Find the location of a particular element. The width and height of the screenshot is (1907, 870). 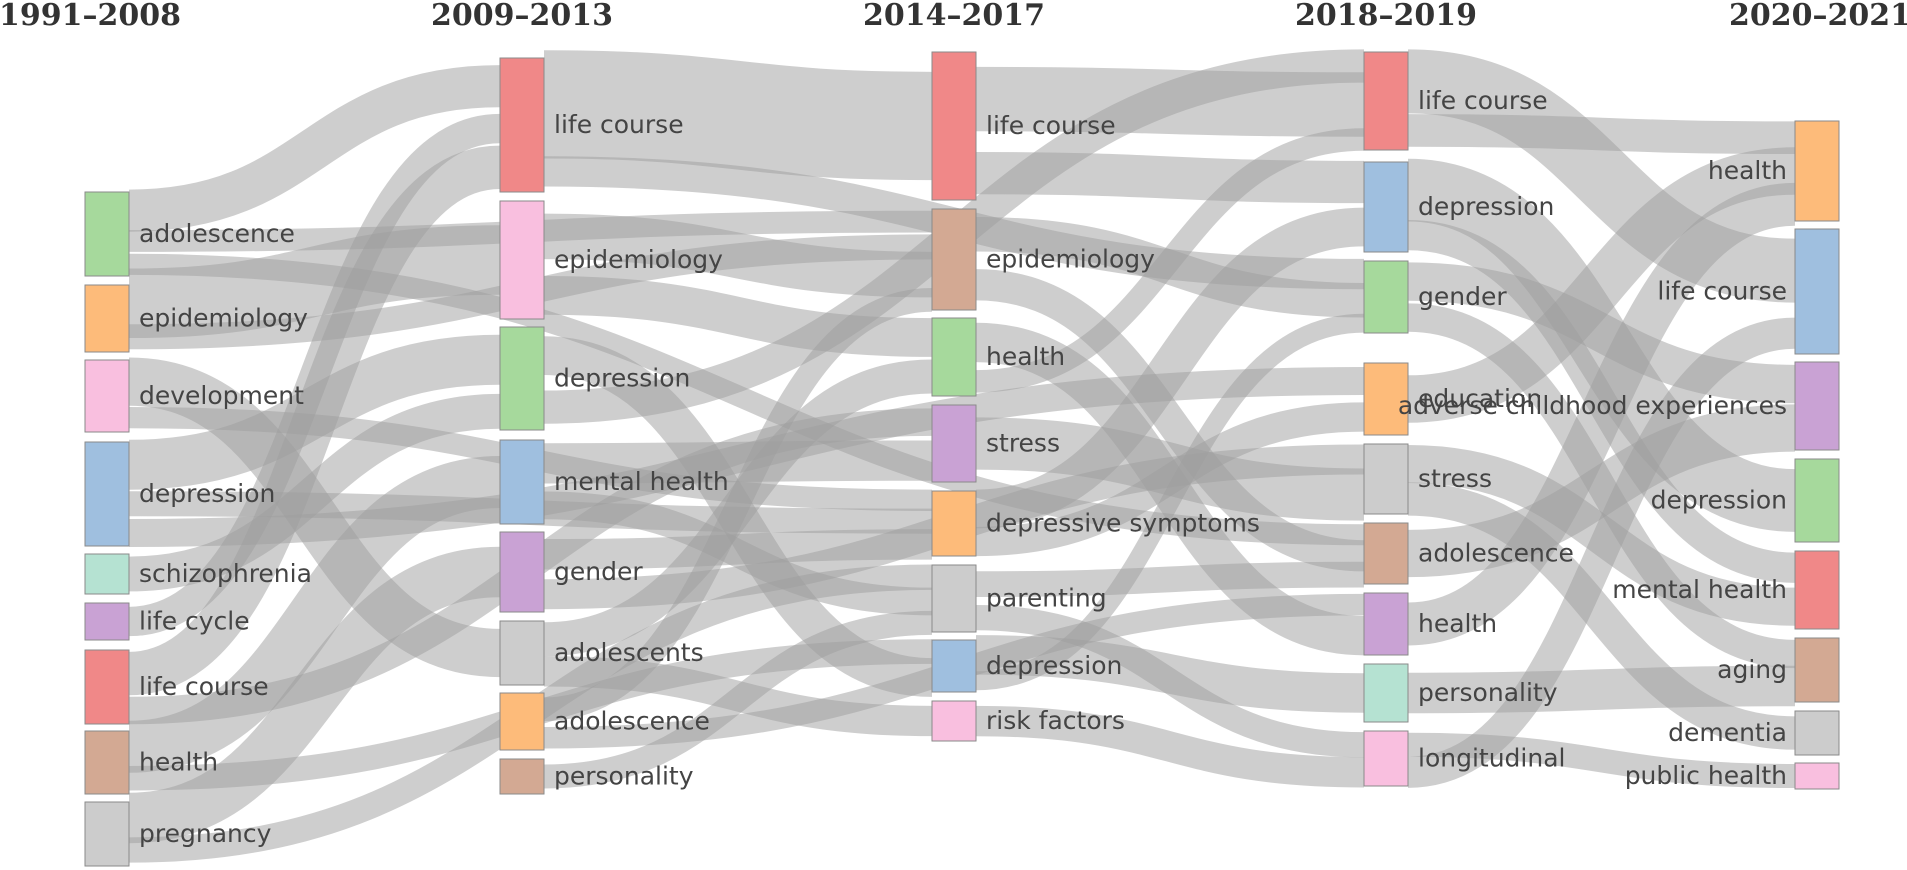

node-aging is located at coordinates (1817, 670).